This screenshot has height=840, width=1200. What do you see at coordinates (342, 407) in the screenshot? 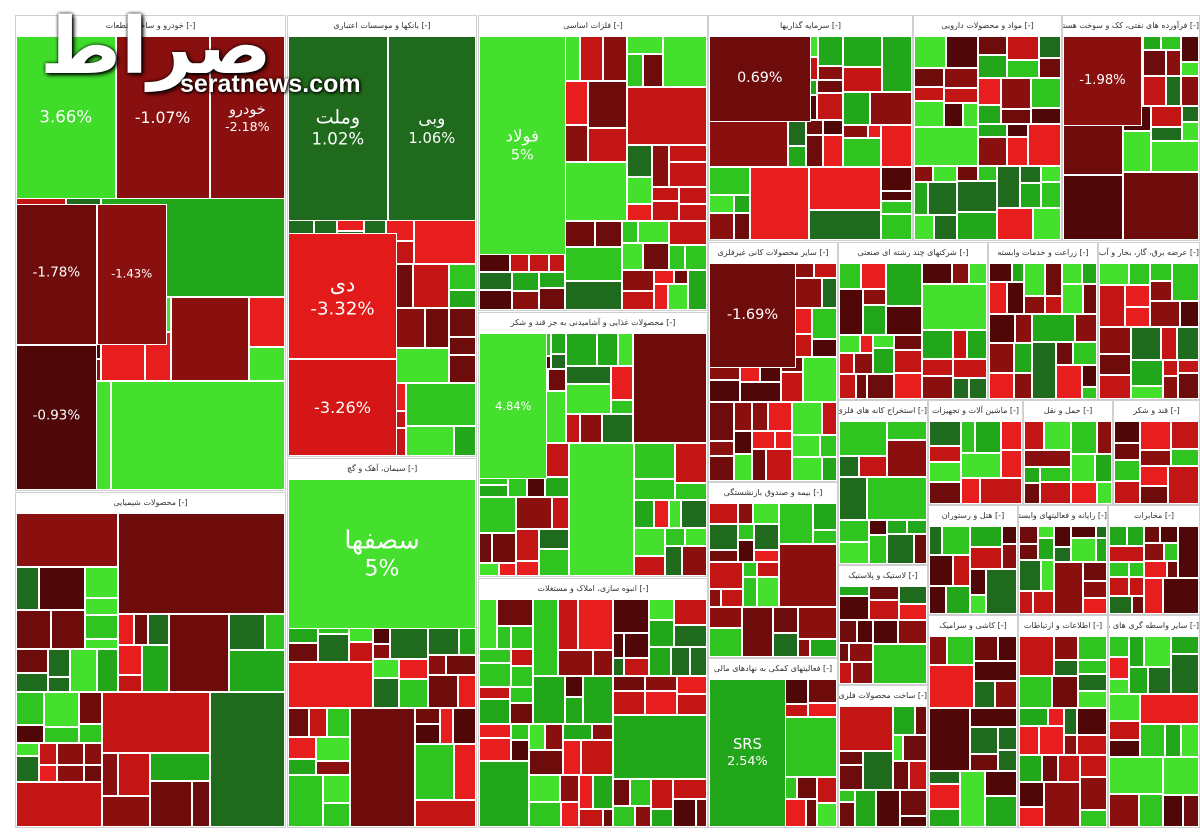
I see `stock-change: -3.26%` at bounding box center [342, 407].